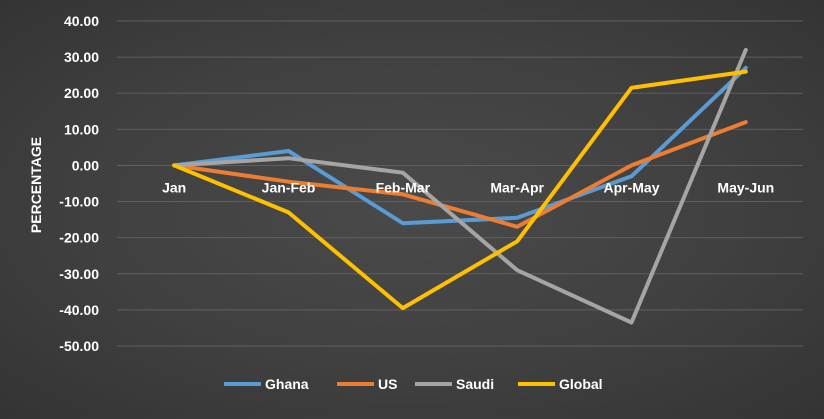 This screenshot has width=824, height=419. What do you see at coordinates (174, 187) in the screenshot?
I see `x-tick-label: Jan` at bounding box center [174, 187].